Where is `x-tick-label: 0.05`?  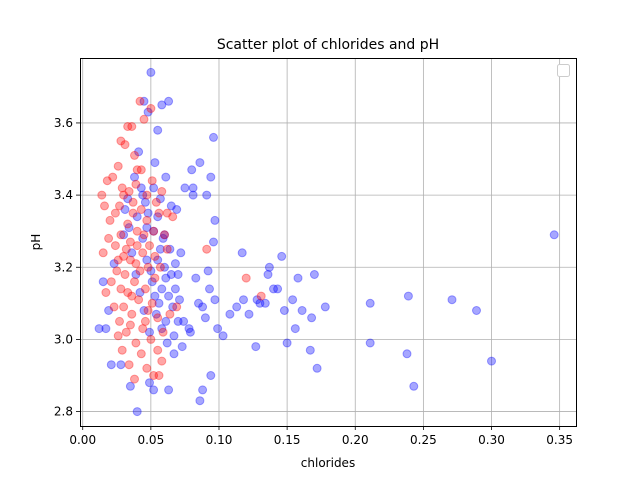
x-tick-label: 0.05 is located at coordinates (150, 440).